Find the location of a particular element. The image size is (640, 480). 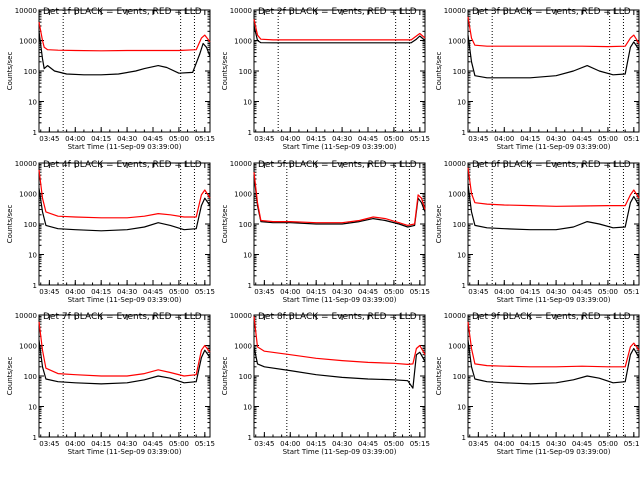

chart-title: Det 4f BLACK = Events, RED = LLD is located at coordinates (122, 165).